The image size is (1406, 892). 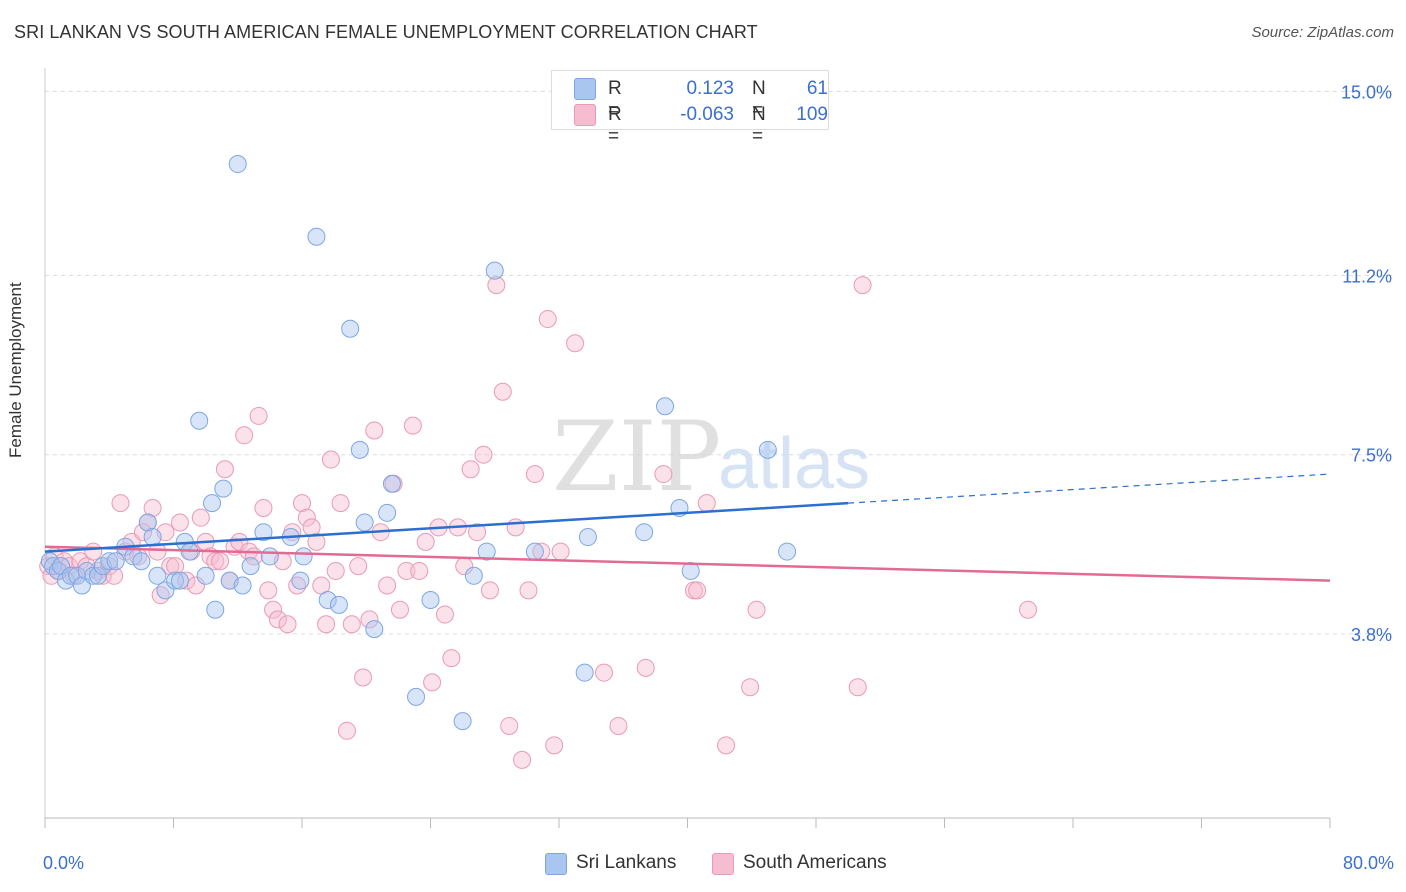 I want to click on y-tick-label: 7.5%, so click(x=1371, y=456).